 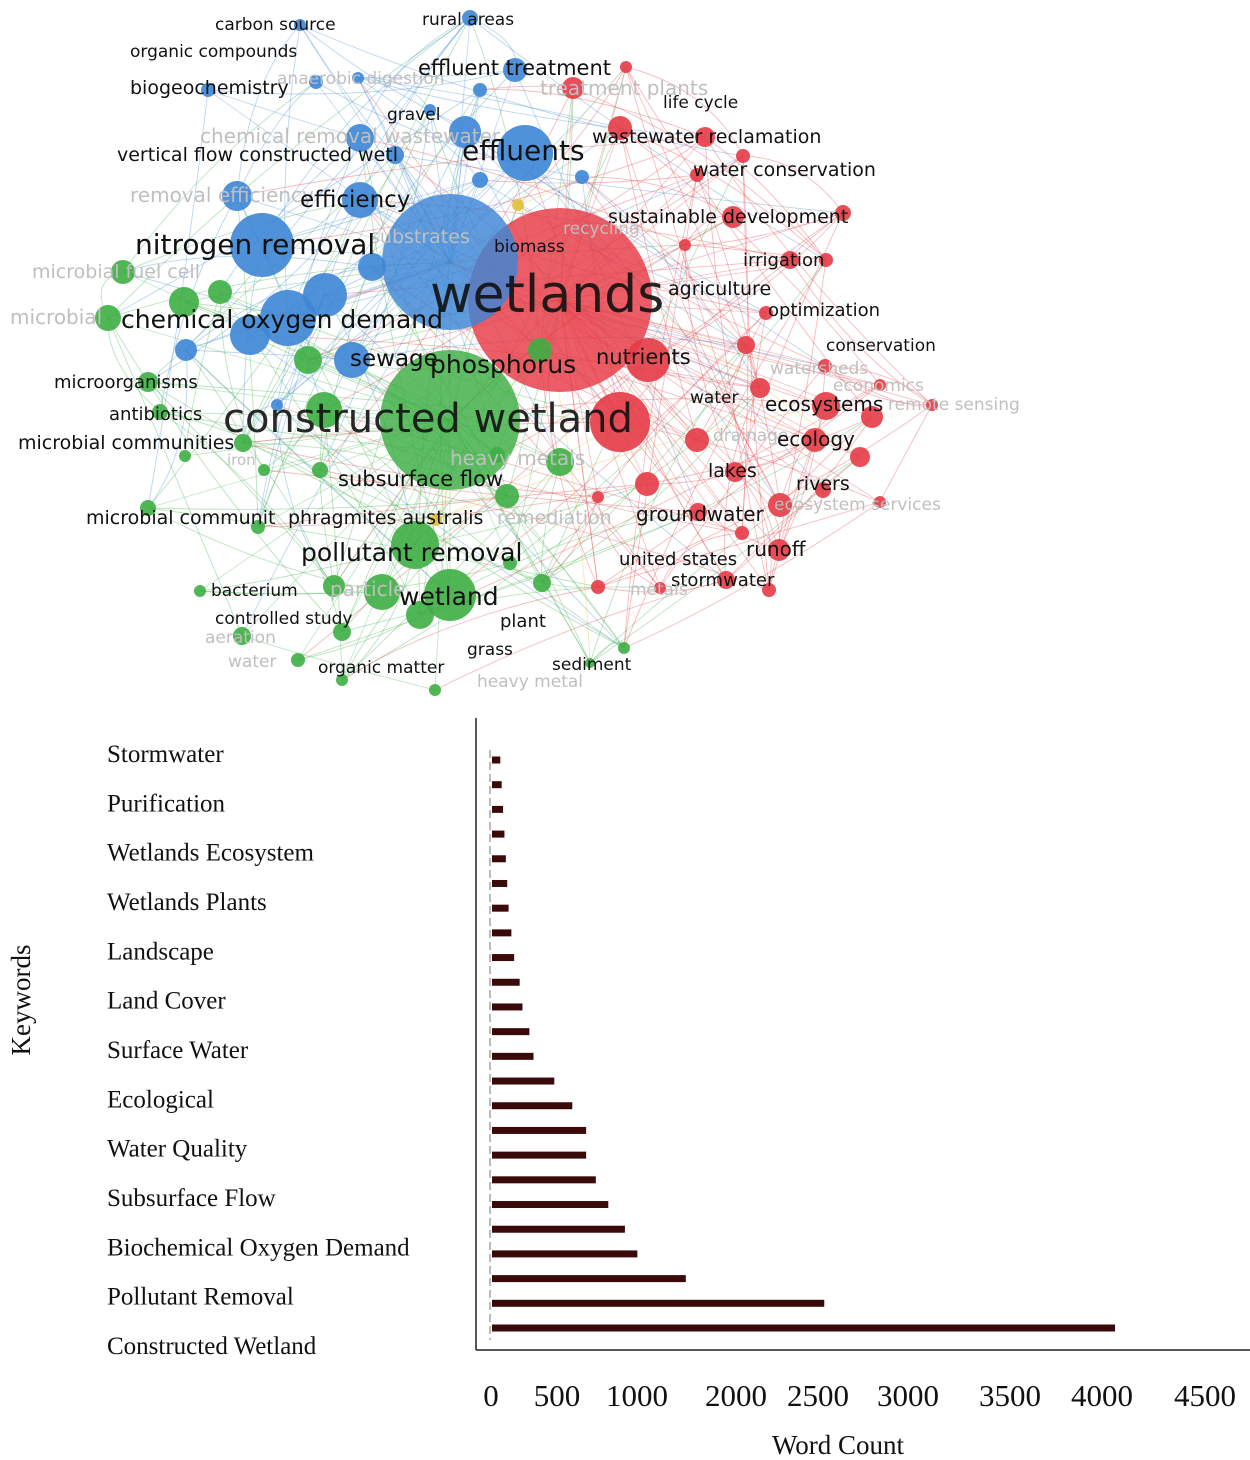 What do you see at coordinates (411, 552) in the screenshot?
I see `network-keyword-label: pollutant removal` at bounding box center [411, 552].